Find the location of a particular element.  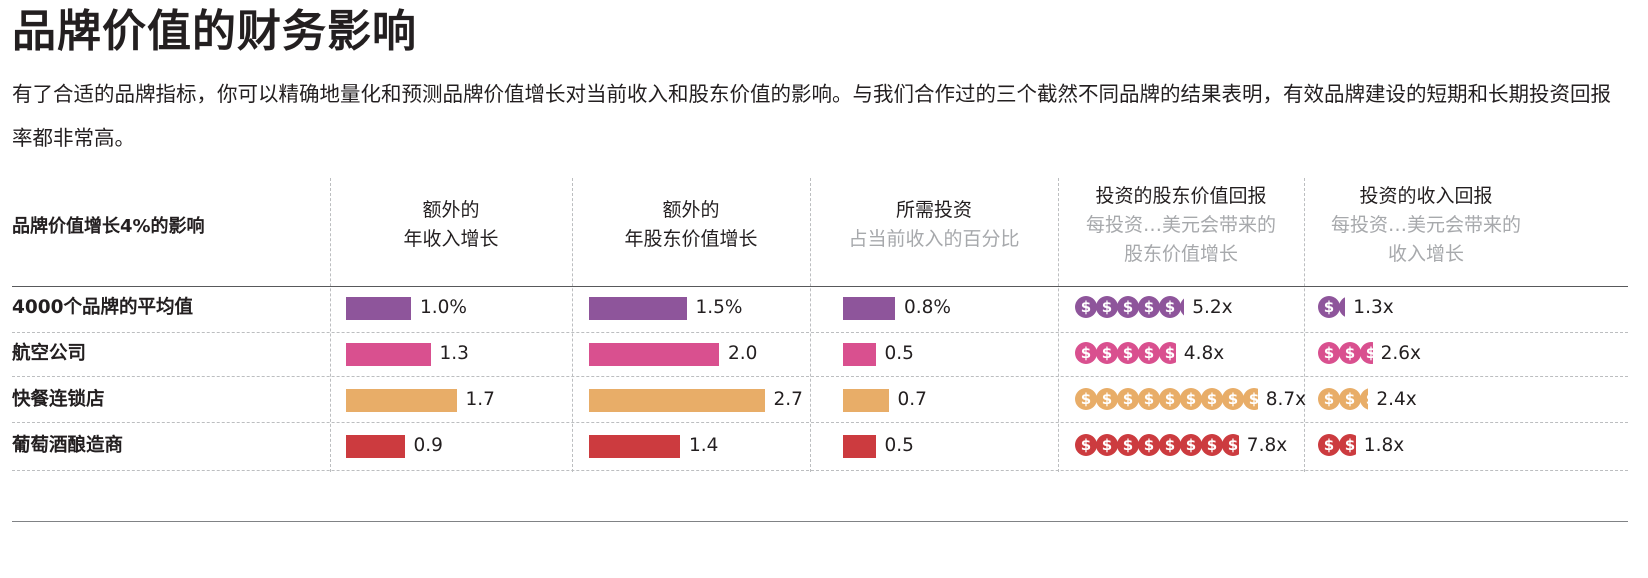

shareholder_return-coins: $ $ $ $ $ $ $ $ is located at coordinates (1157, 446).